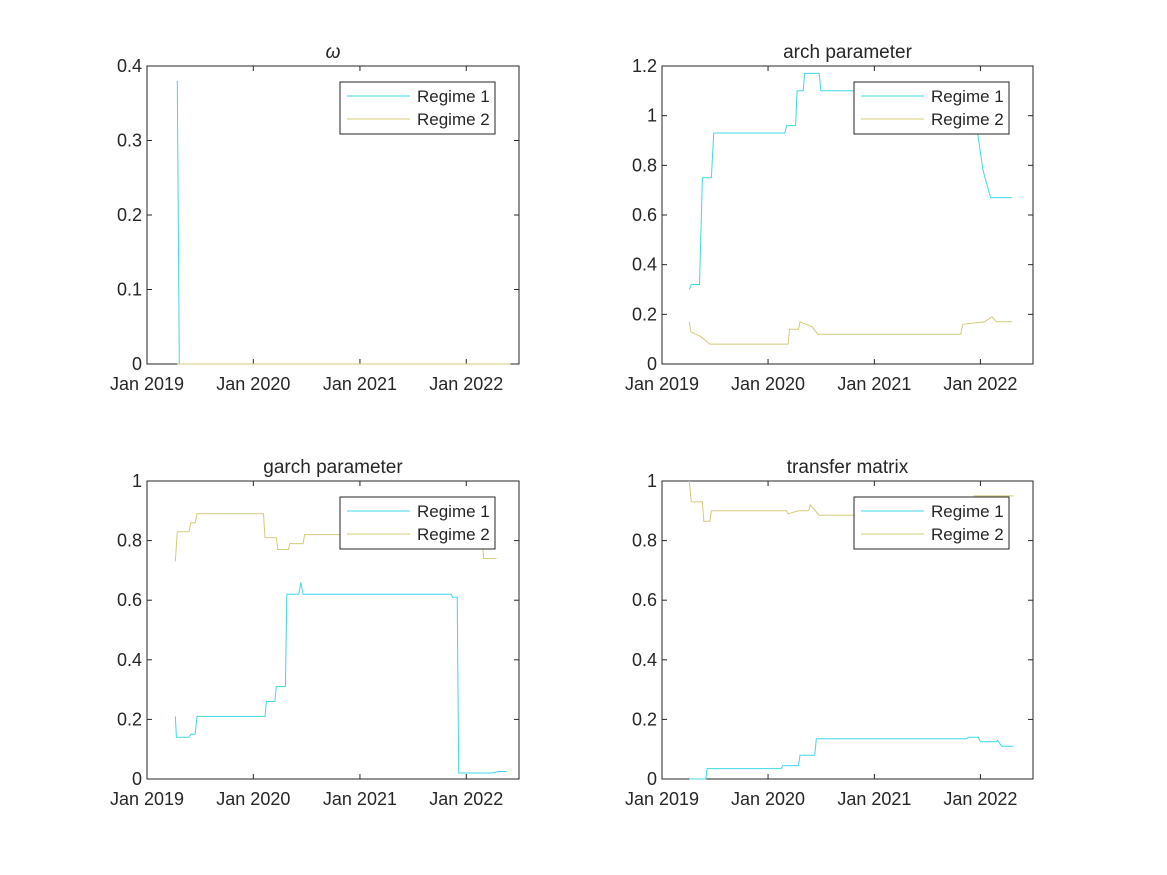 Image resolution: width=1167 pixels, height=875 pixels. What do you see at coordinates (644, 66) in the screenshot?
I see `y-tick-label: 1.2` at bounding box center [644, 66].